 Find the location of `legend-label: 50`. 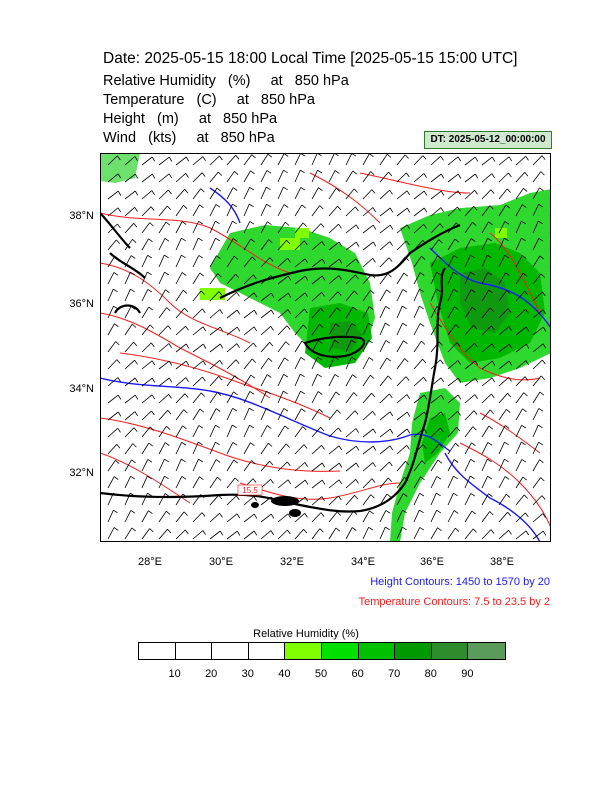

legend-label: 50 is located at coordinates (321, 674).